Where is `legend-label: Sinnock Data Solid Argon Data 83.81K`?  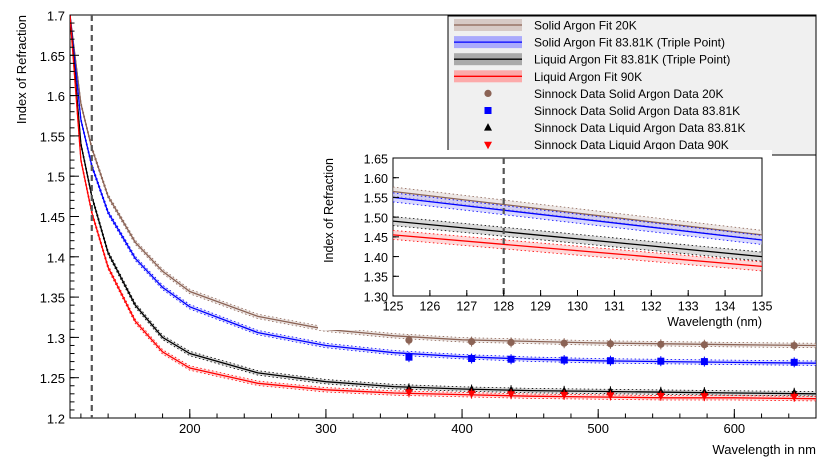 legend-label: Sinnock Data Solid Argon Data 83.81K is located at coordinates (637, 111).